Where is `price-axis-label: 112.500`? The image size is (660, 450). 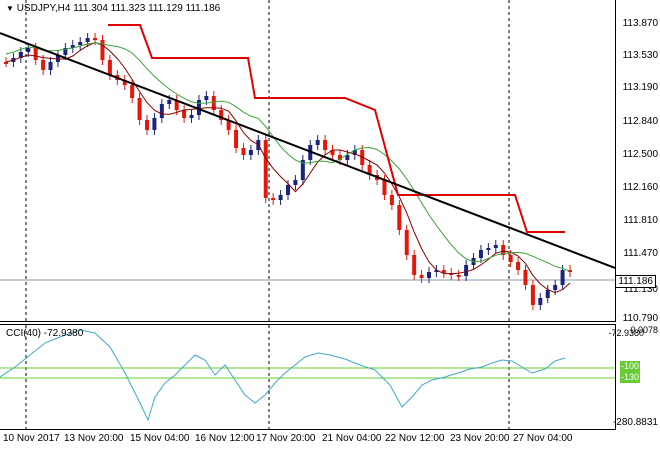
price-axis-label: 112.500 is located at coordinates (640, 154).